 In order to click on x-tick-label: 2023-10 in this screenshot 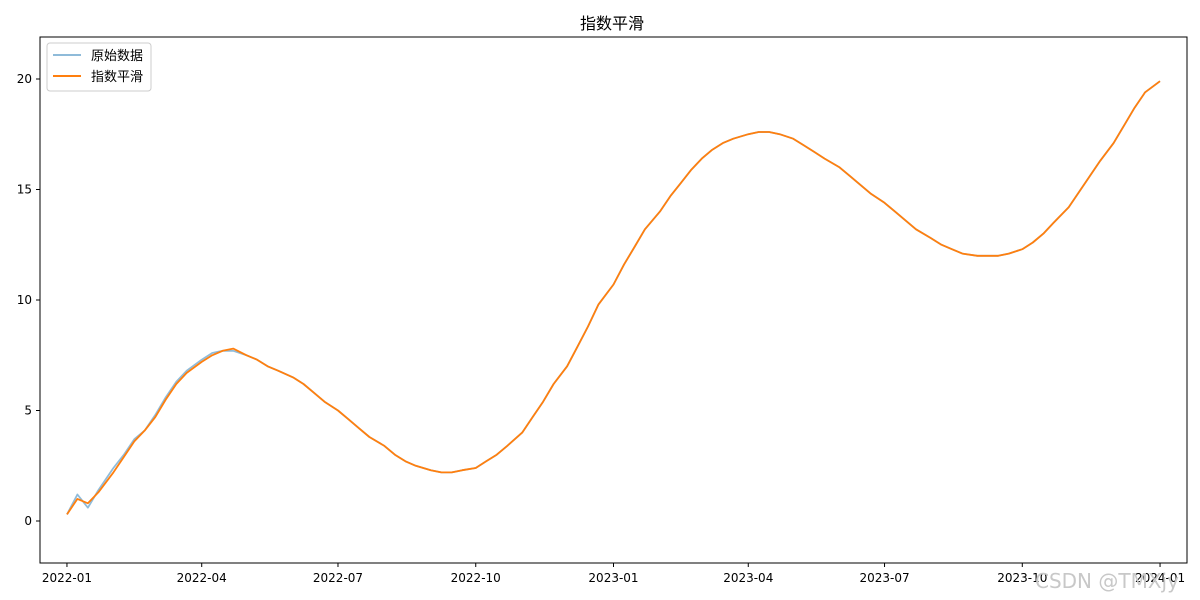, I will do `click(1022, 578)`.